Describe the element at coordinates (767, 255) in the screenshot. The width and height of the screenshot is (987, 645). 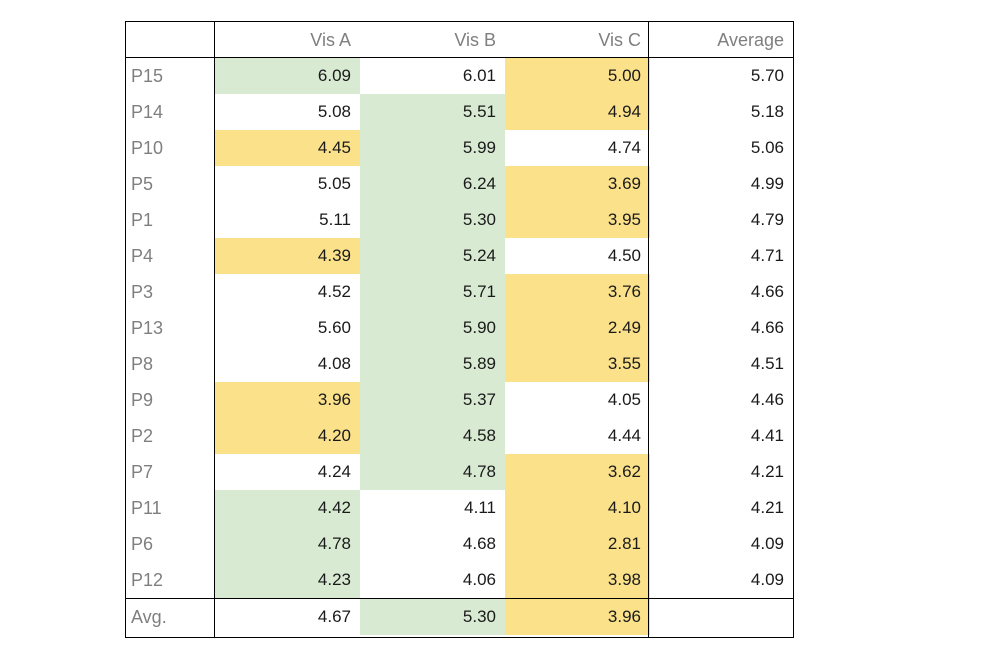
I see `average-cell: 4.71` at that location.